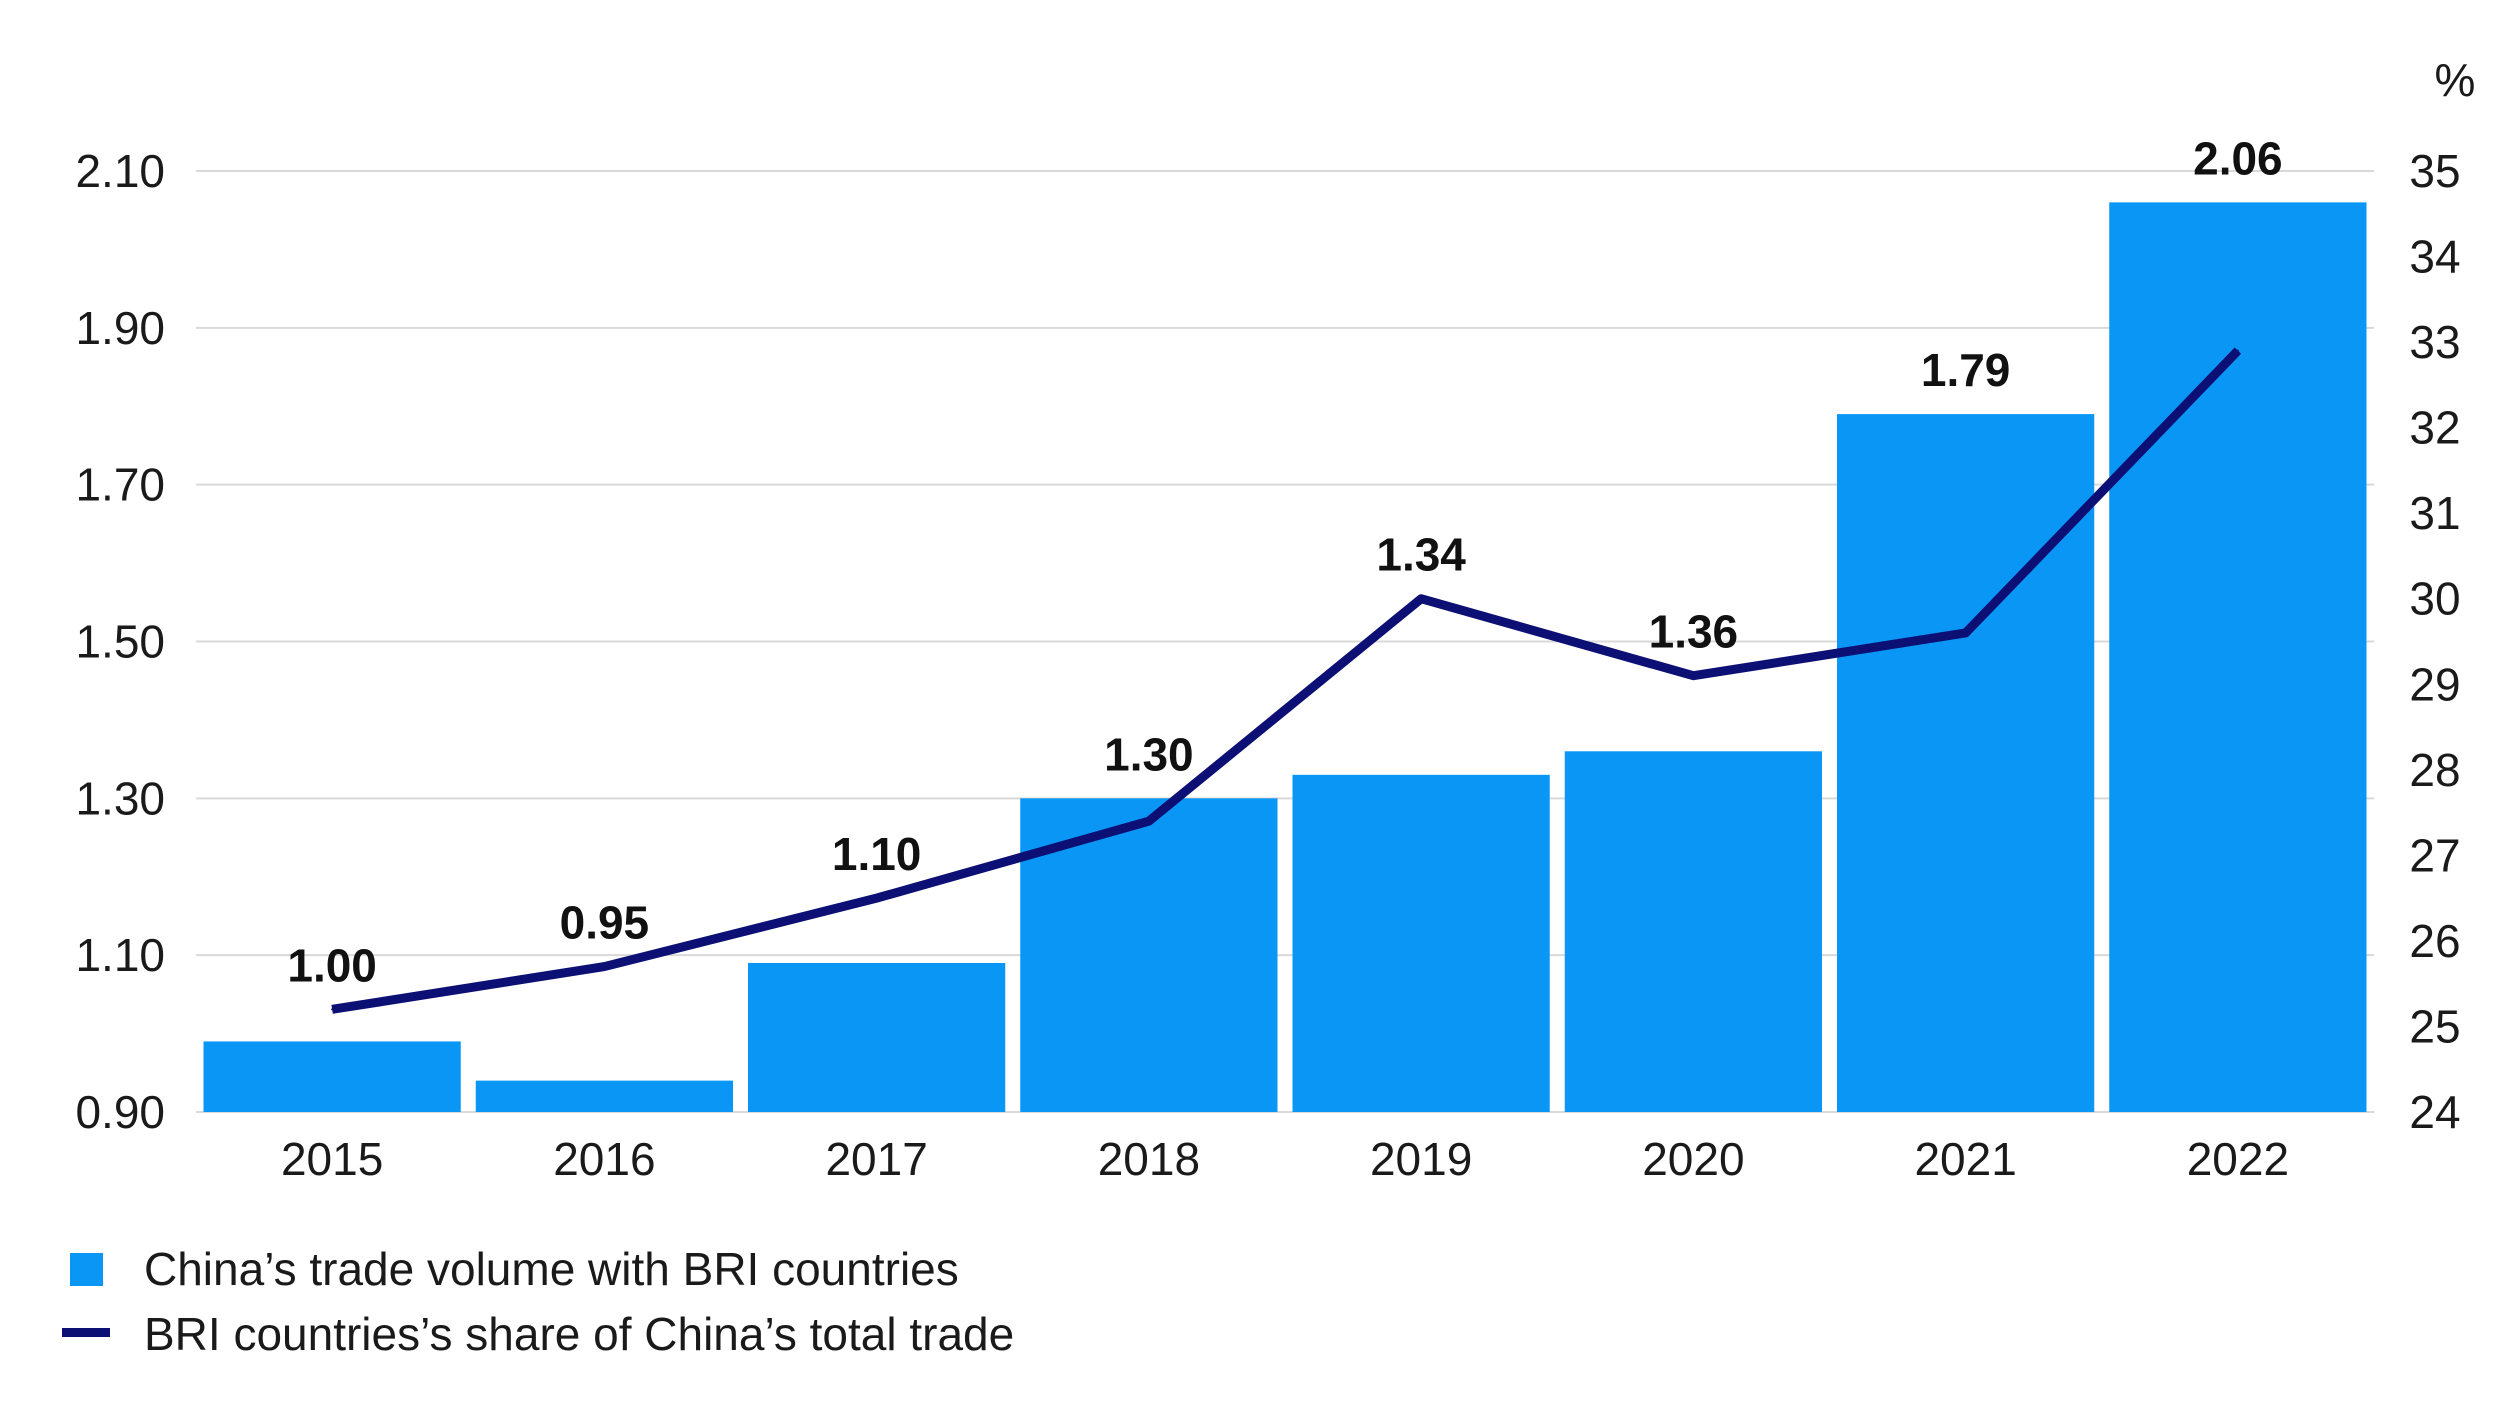 Image resolution: width=2496 pixels, height=1404 pixels. I want to click on left-tick-label: 1.50, so click(120, 642).